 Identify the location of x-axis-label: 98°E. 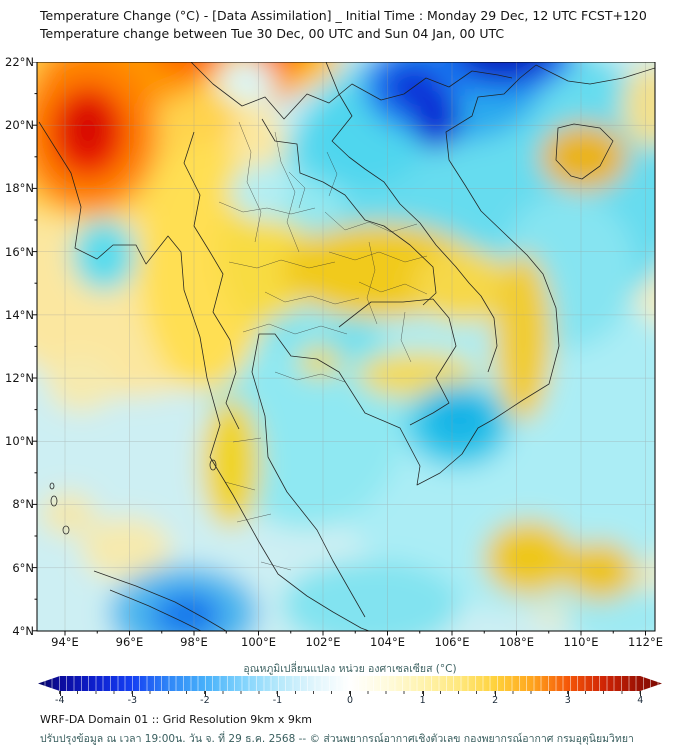
(194, 642).